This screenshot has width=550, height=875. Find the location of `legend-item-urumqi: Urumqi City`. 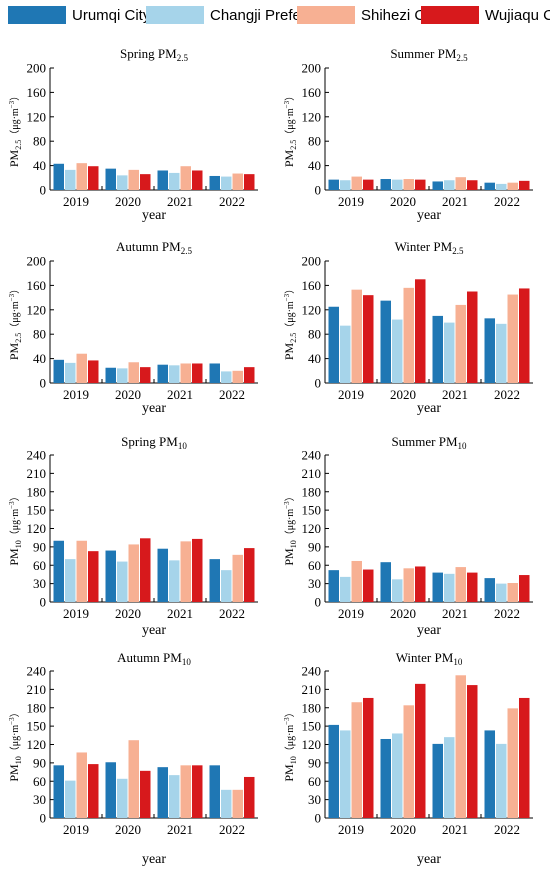

legend-item-urumqi: Urumqi City is located at coordinates (79, 15).